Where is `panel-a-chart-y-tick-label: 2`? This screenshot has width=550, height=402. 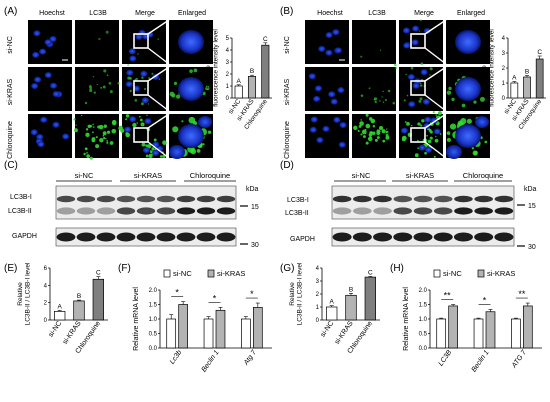
panel-a-chart-y-tick-label: 2 is located at coordinates (228, 75).